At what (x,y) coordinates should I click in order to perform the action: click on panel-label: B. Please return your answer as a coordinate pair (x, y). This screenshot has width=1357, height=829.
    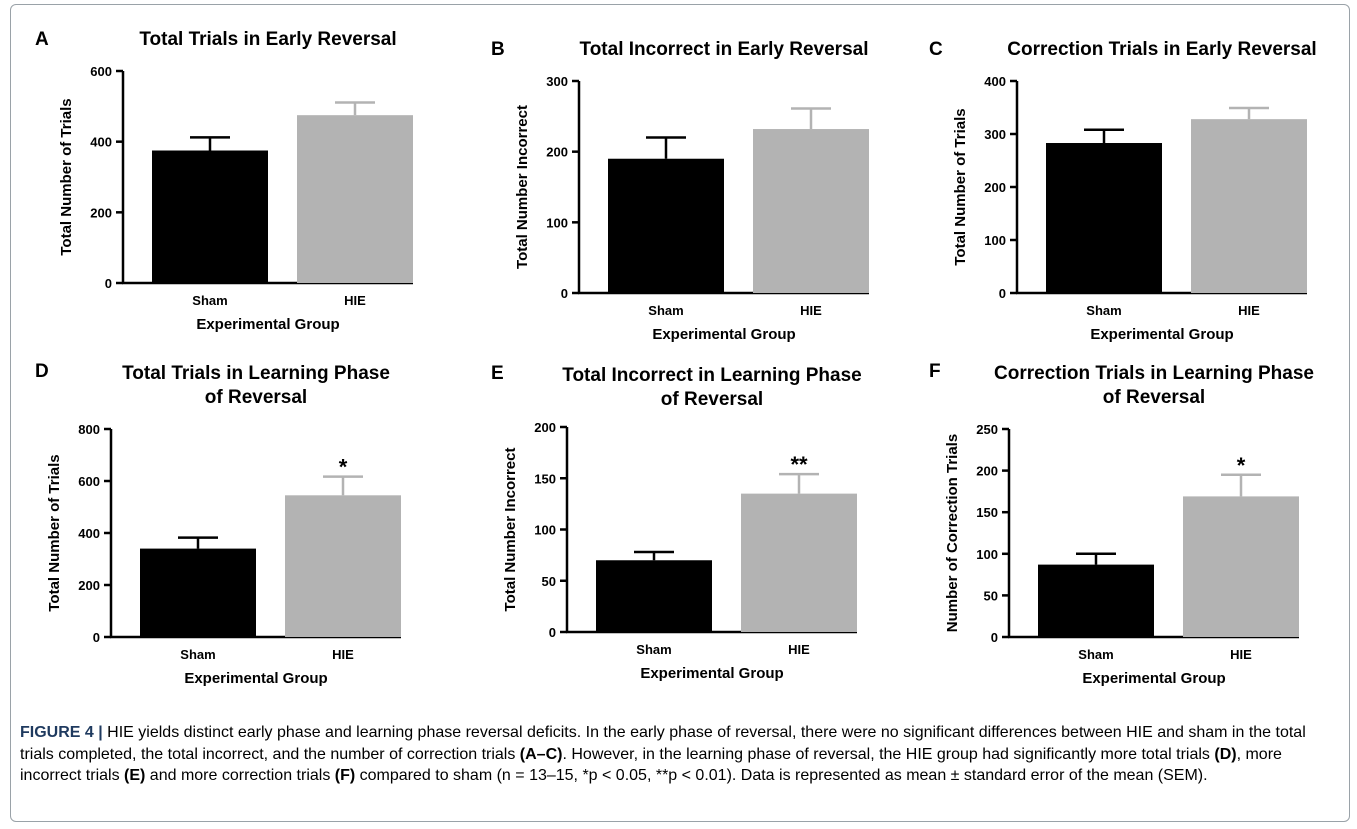
    Looking at the image, I should click on (498, 49).